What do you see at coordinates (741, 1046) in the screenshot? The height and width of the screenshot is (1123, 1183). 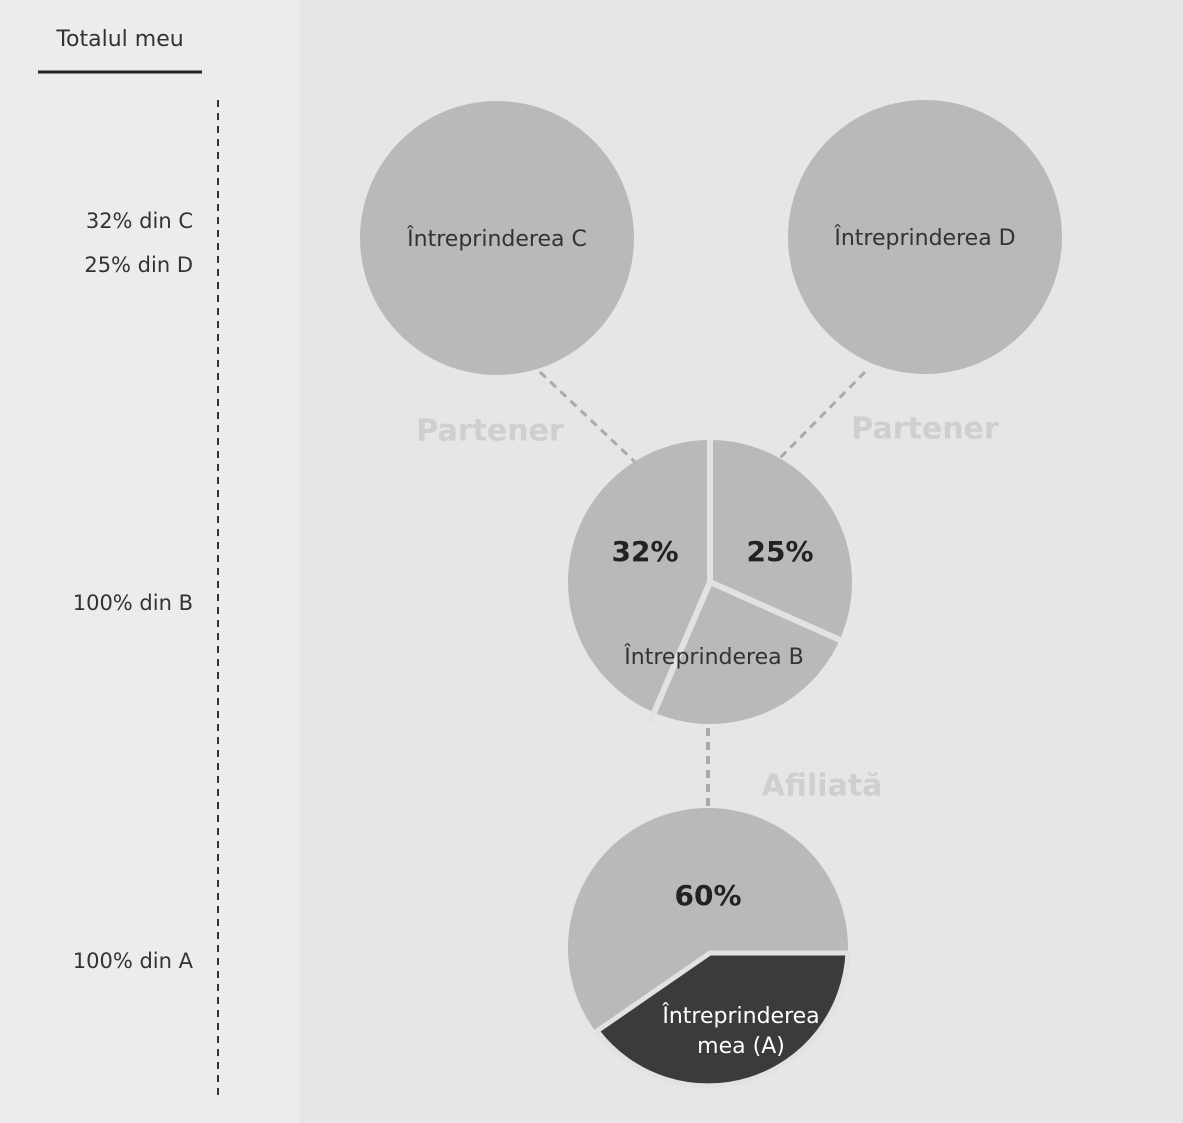 I see `node-label: mea (A)` at bounding box center [741, 1046].